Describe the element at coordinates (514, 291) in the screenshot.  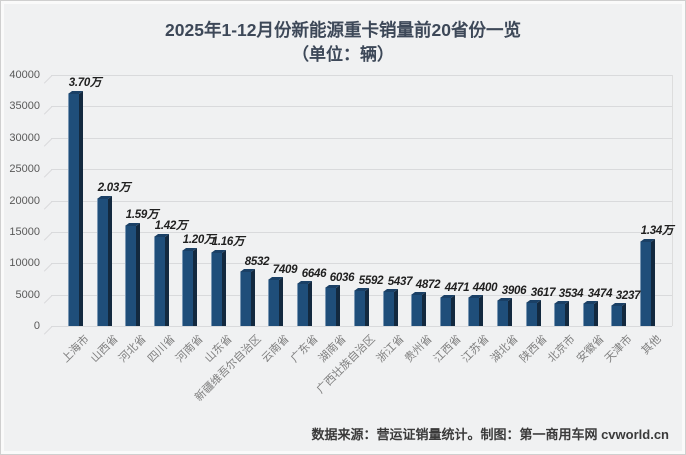
I see `bar-value-label: 3906` at that location.